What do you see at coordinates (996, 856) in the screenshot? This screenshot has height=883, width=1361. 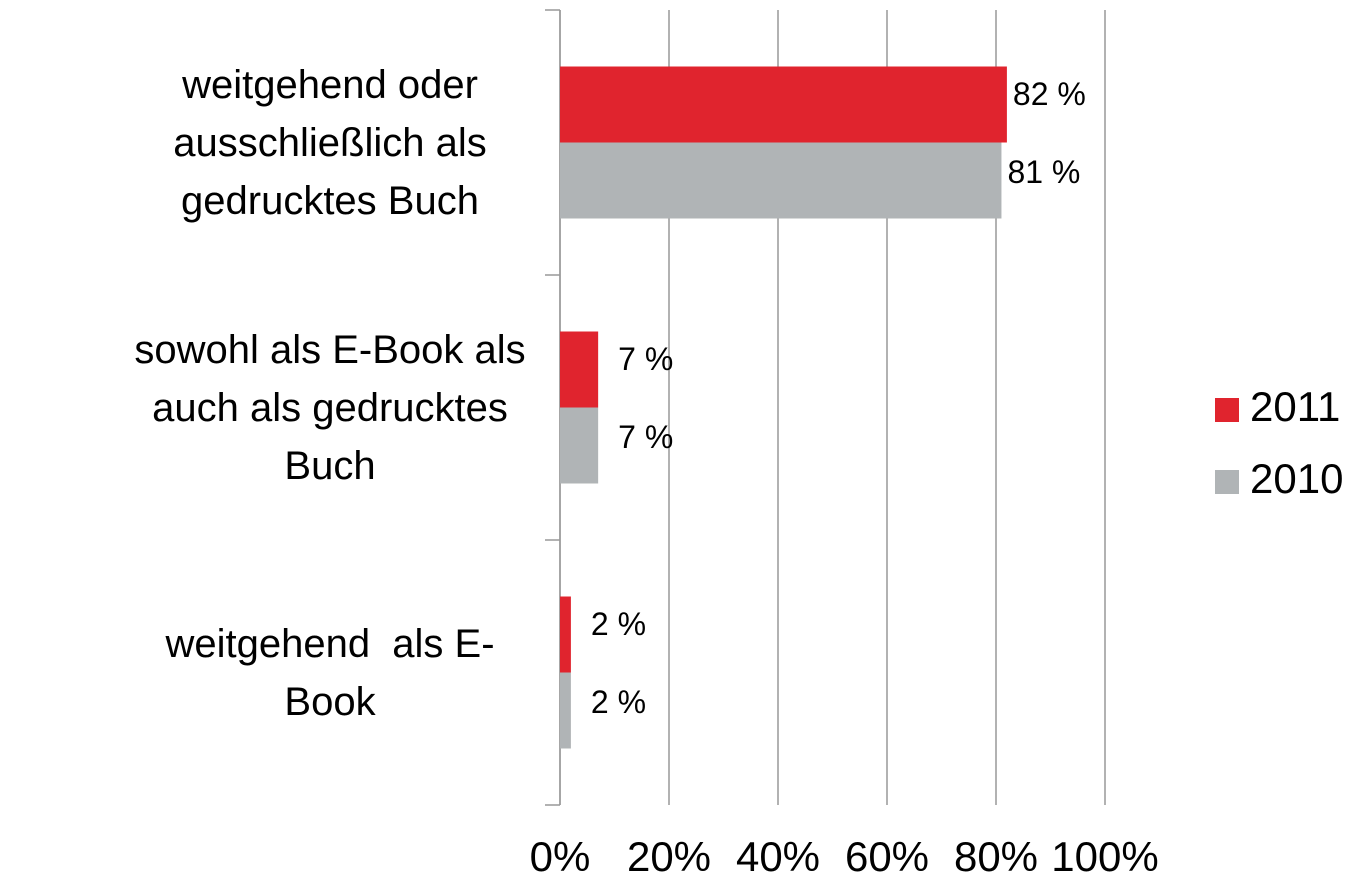 I see `x-tick-label: 80%` at bounding box center [996, 856].